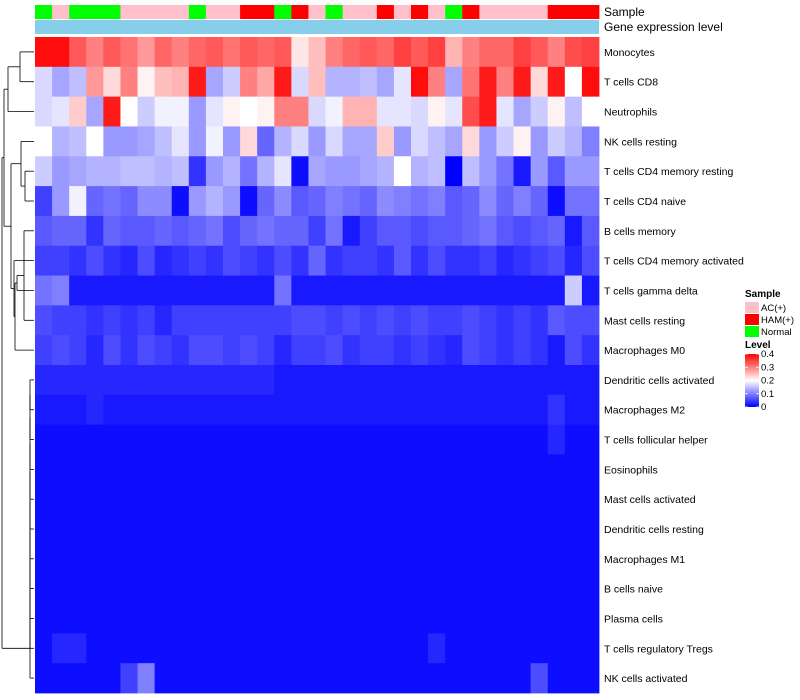 The height and width of the screenshot is (700, 800). Describe the element at coordinates (767, 367) in the screenshot. I see `level-tick-label: 0.3` at that location.